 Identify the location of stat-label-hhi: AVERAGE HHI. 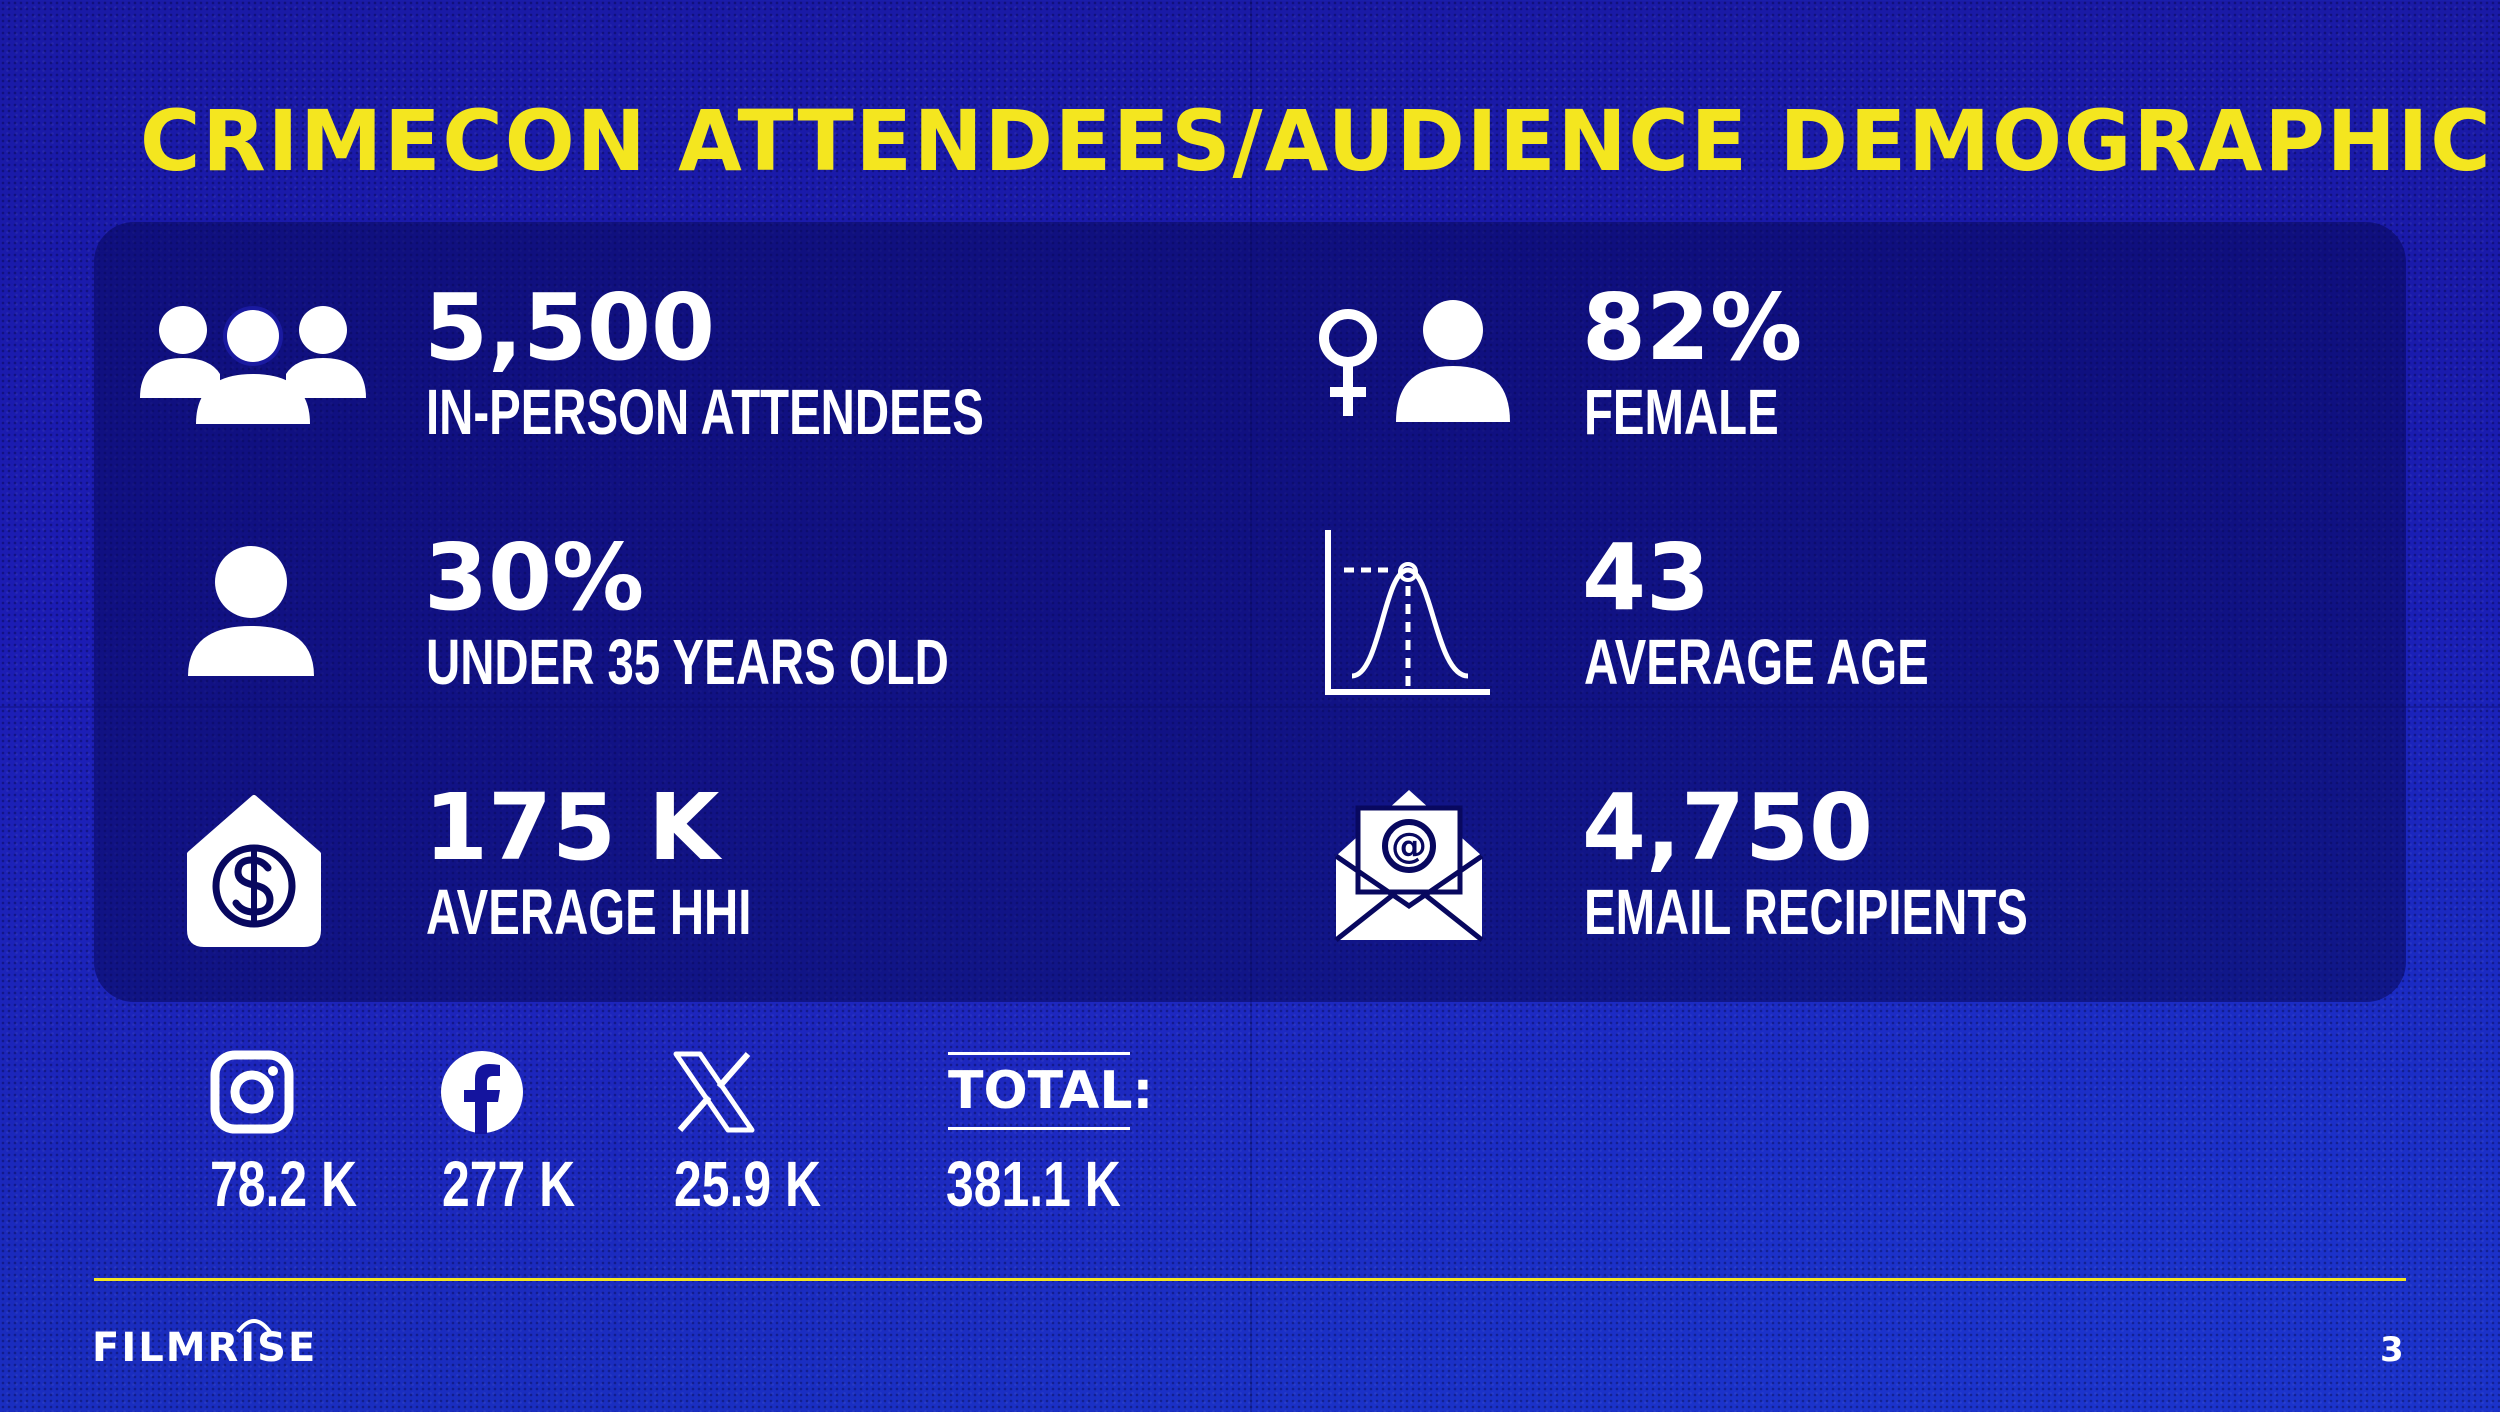
(589, 912).